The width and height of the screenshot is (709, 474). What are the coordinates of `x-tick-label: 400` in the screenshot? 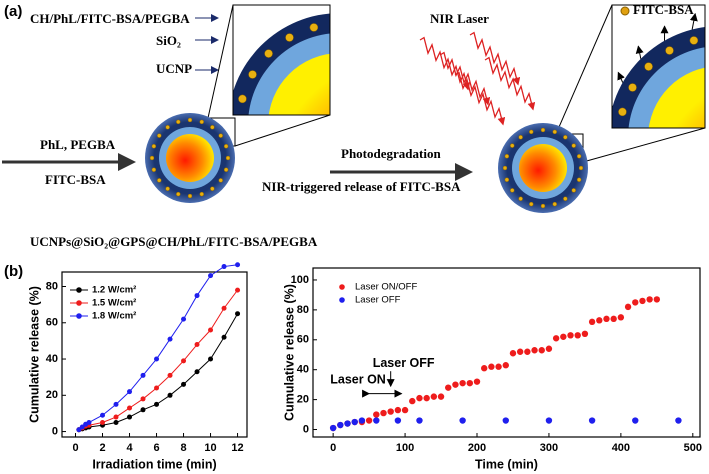 It's located at (621, 448).